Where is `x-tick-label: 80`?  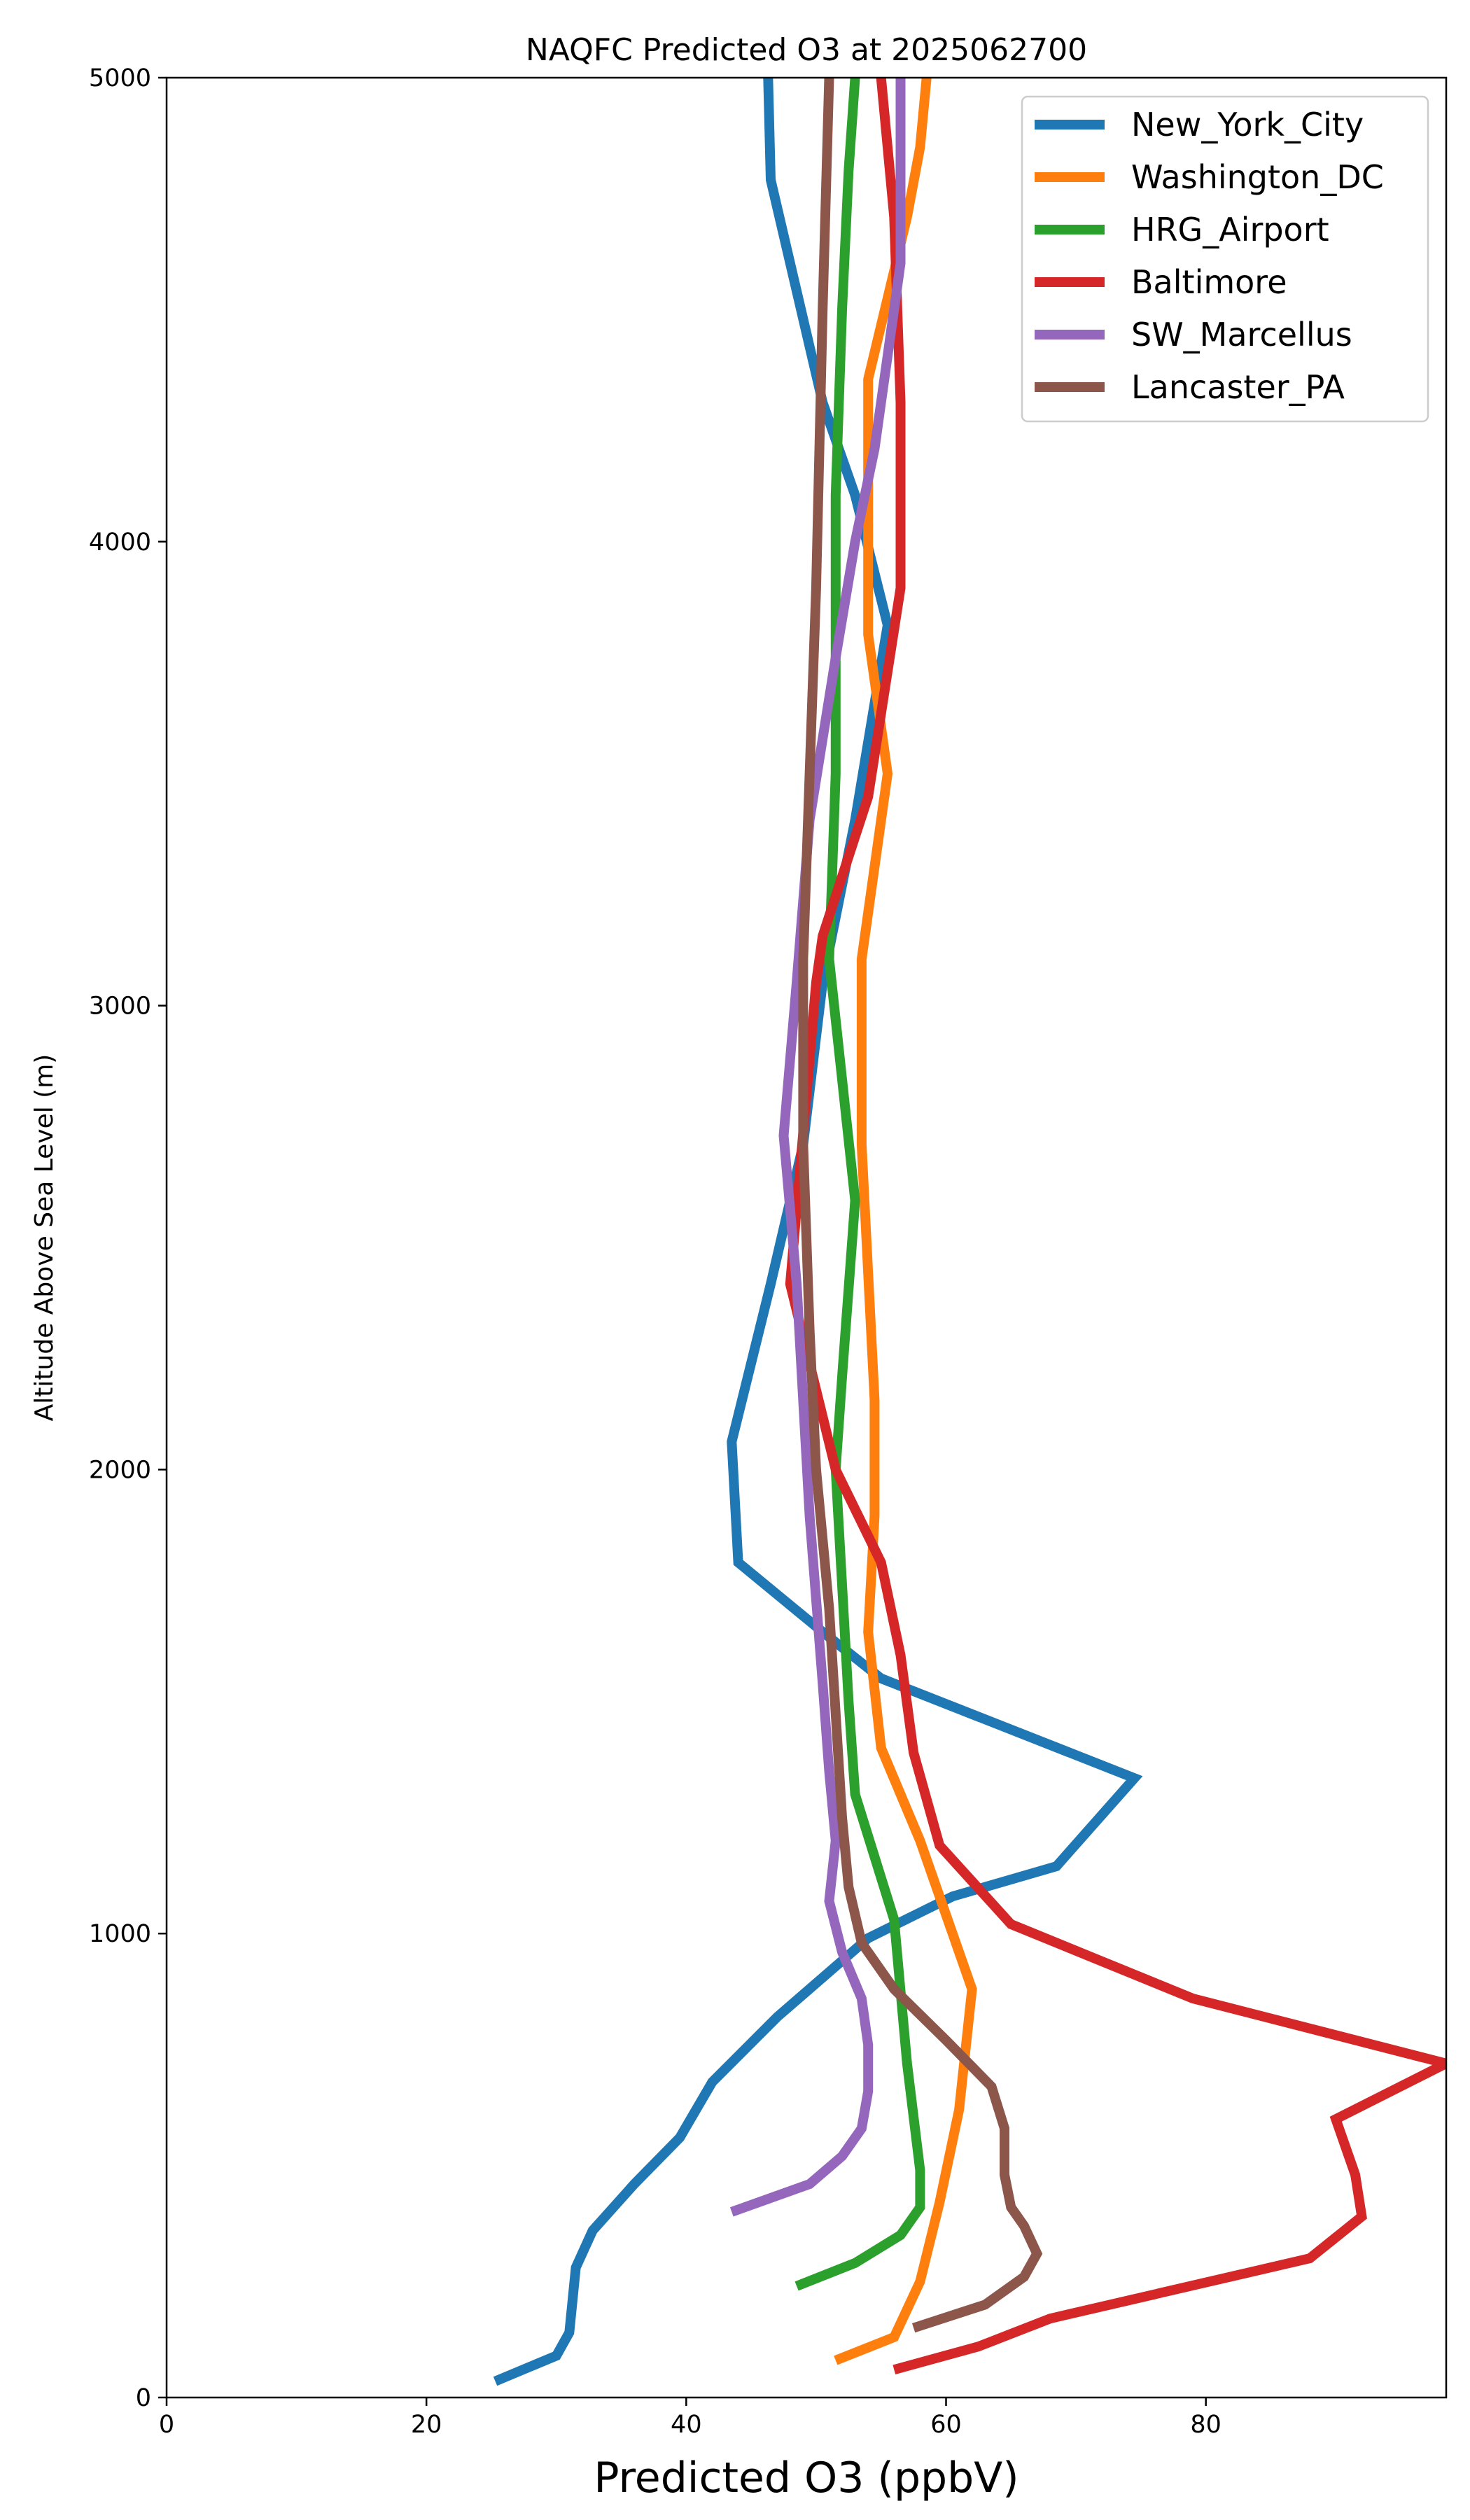
x-tick-label: 80 is located at coordinates (1206, 2425).